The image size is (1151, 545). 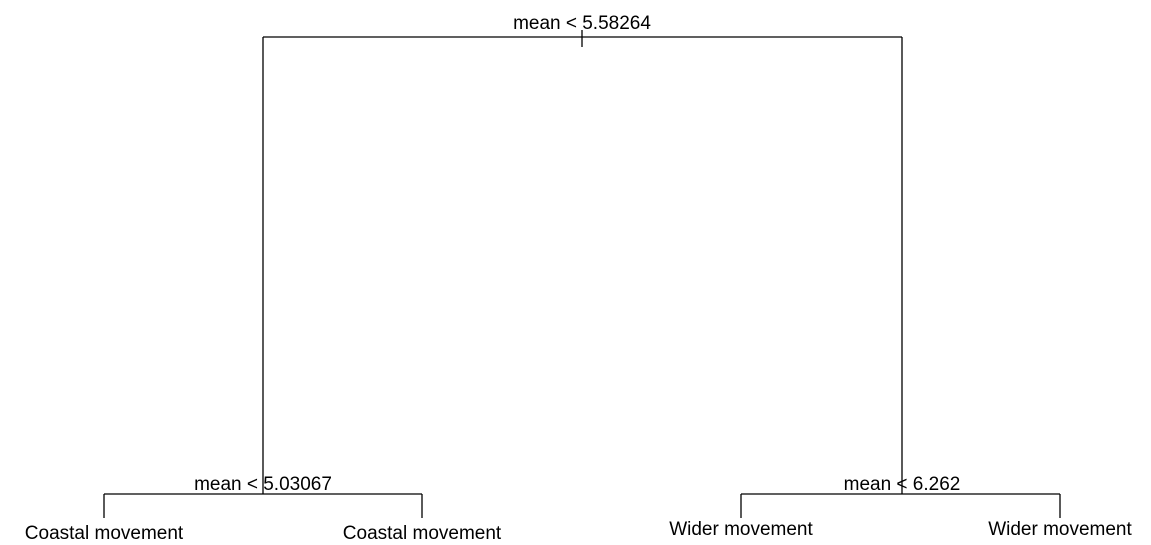 I want to click on split-label: mean < 5.58264, so click(x=582, y=23).